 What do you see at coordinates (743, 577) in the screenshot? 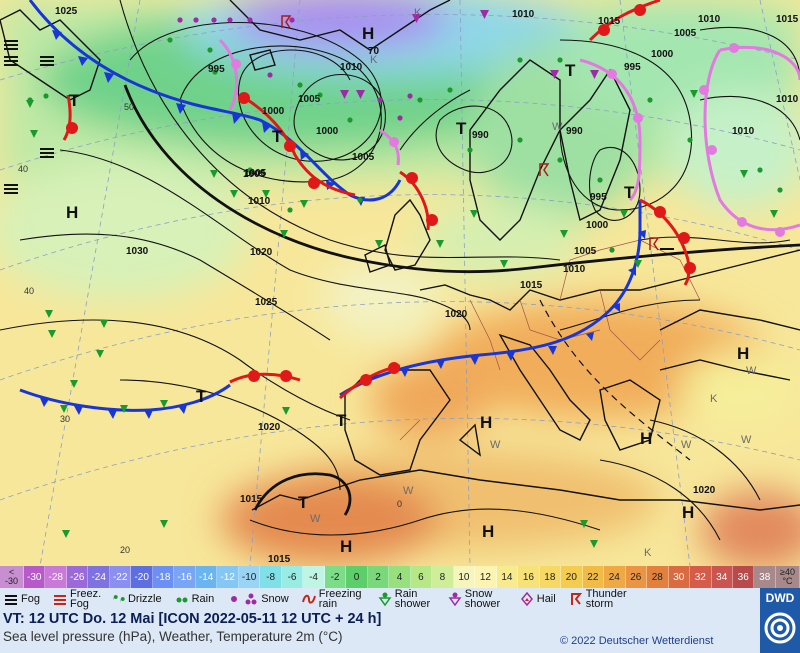
I see `scale-cell: 36` at bounding box center [743, 577].